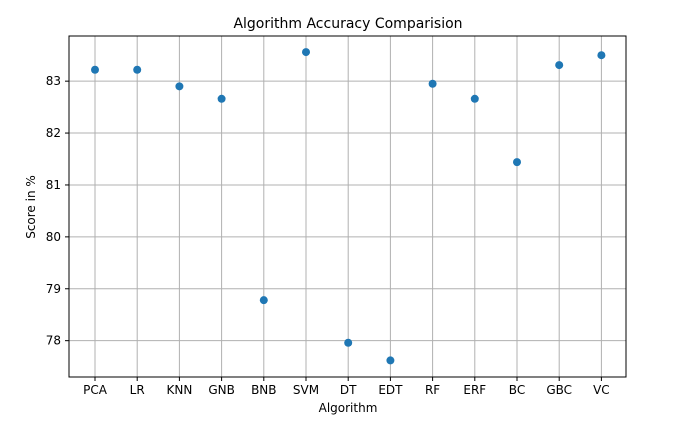 The width and height of the screenshot is (700, 425). What do you see at coordinates (221, 390) in the screenshot?
I see `x-tick-label: GNB` at bounding box center [221, 390].